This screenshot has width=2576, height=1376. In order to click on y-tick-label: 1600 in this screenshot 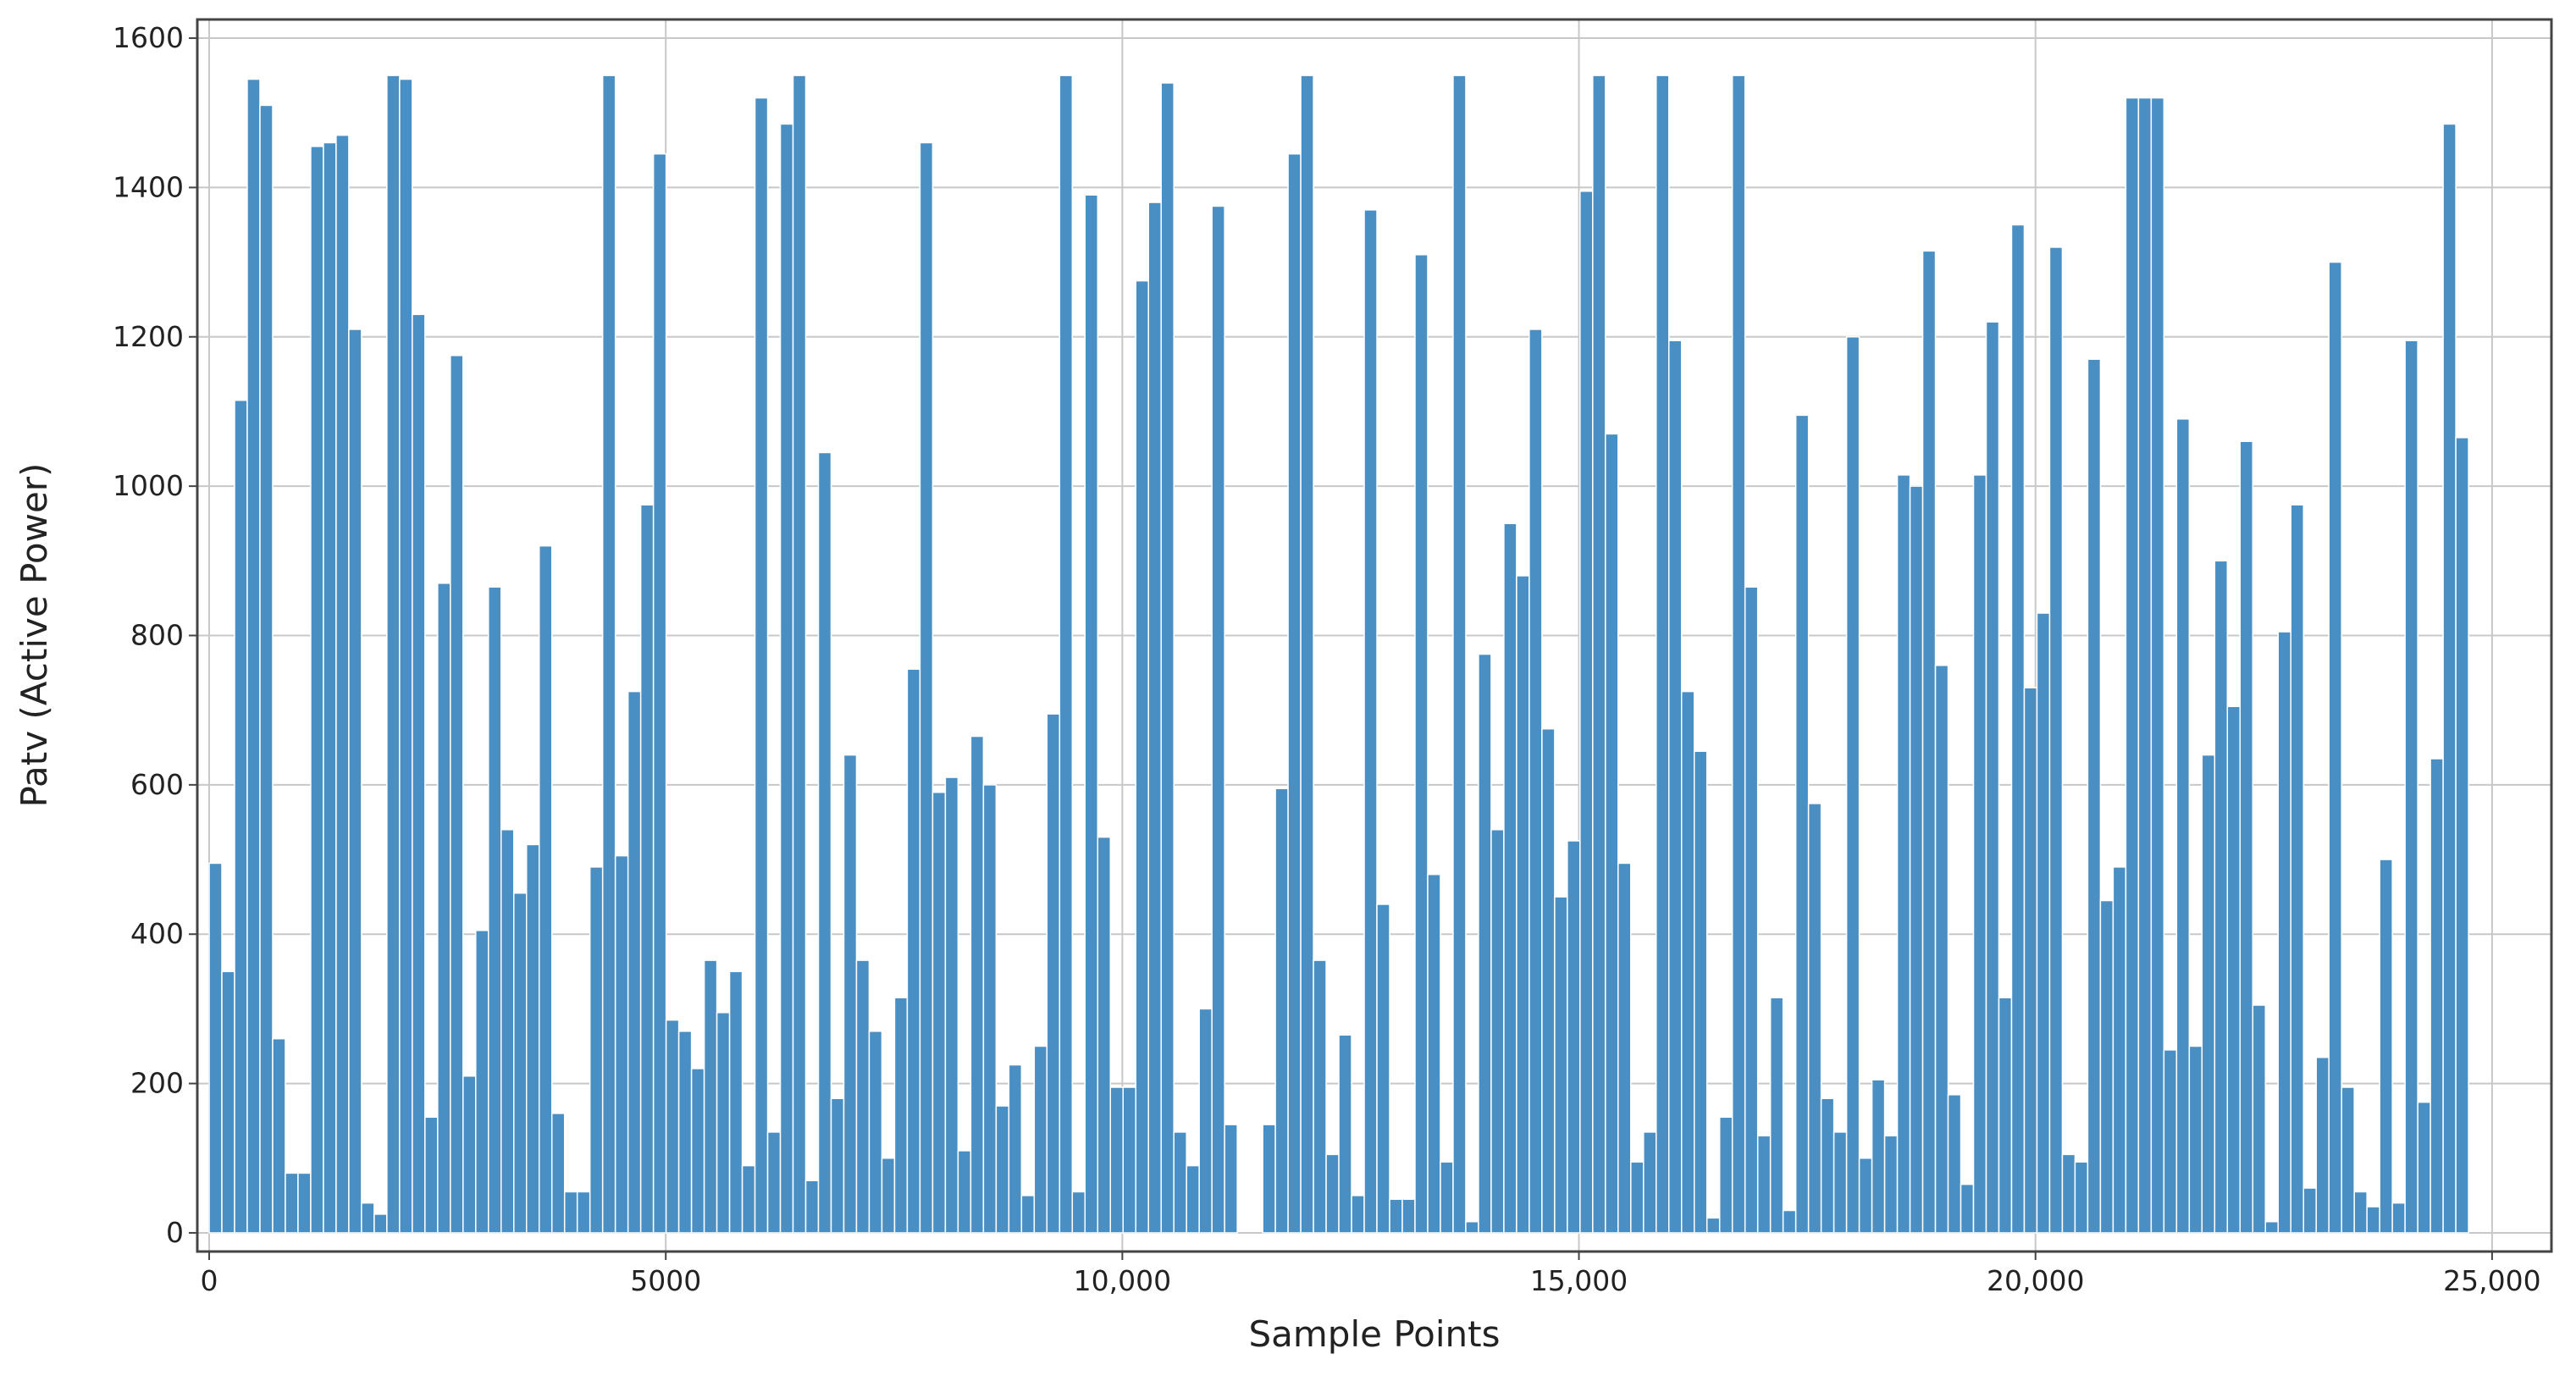, I will do `click(148, 37)`.